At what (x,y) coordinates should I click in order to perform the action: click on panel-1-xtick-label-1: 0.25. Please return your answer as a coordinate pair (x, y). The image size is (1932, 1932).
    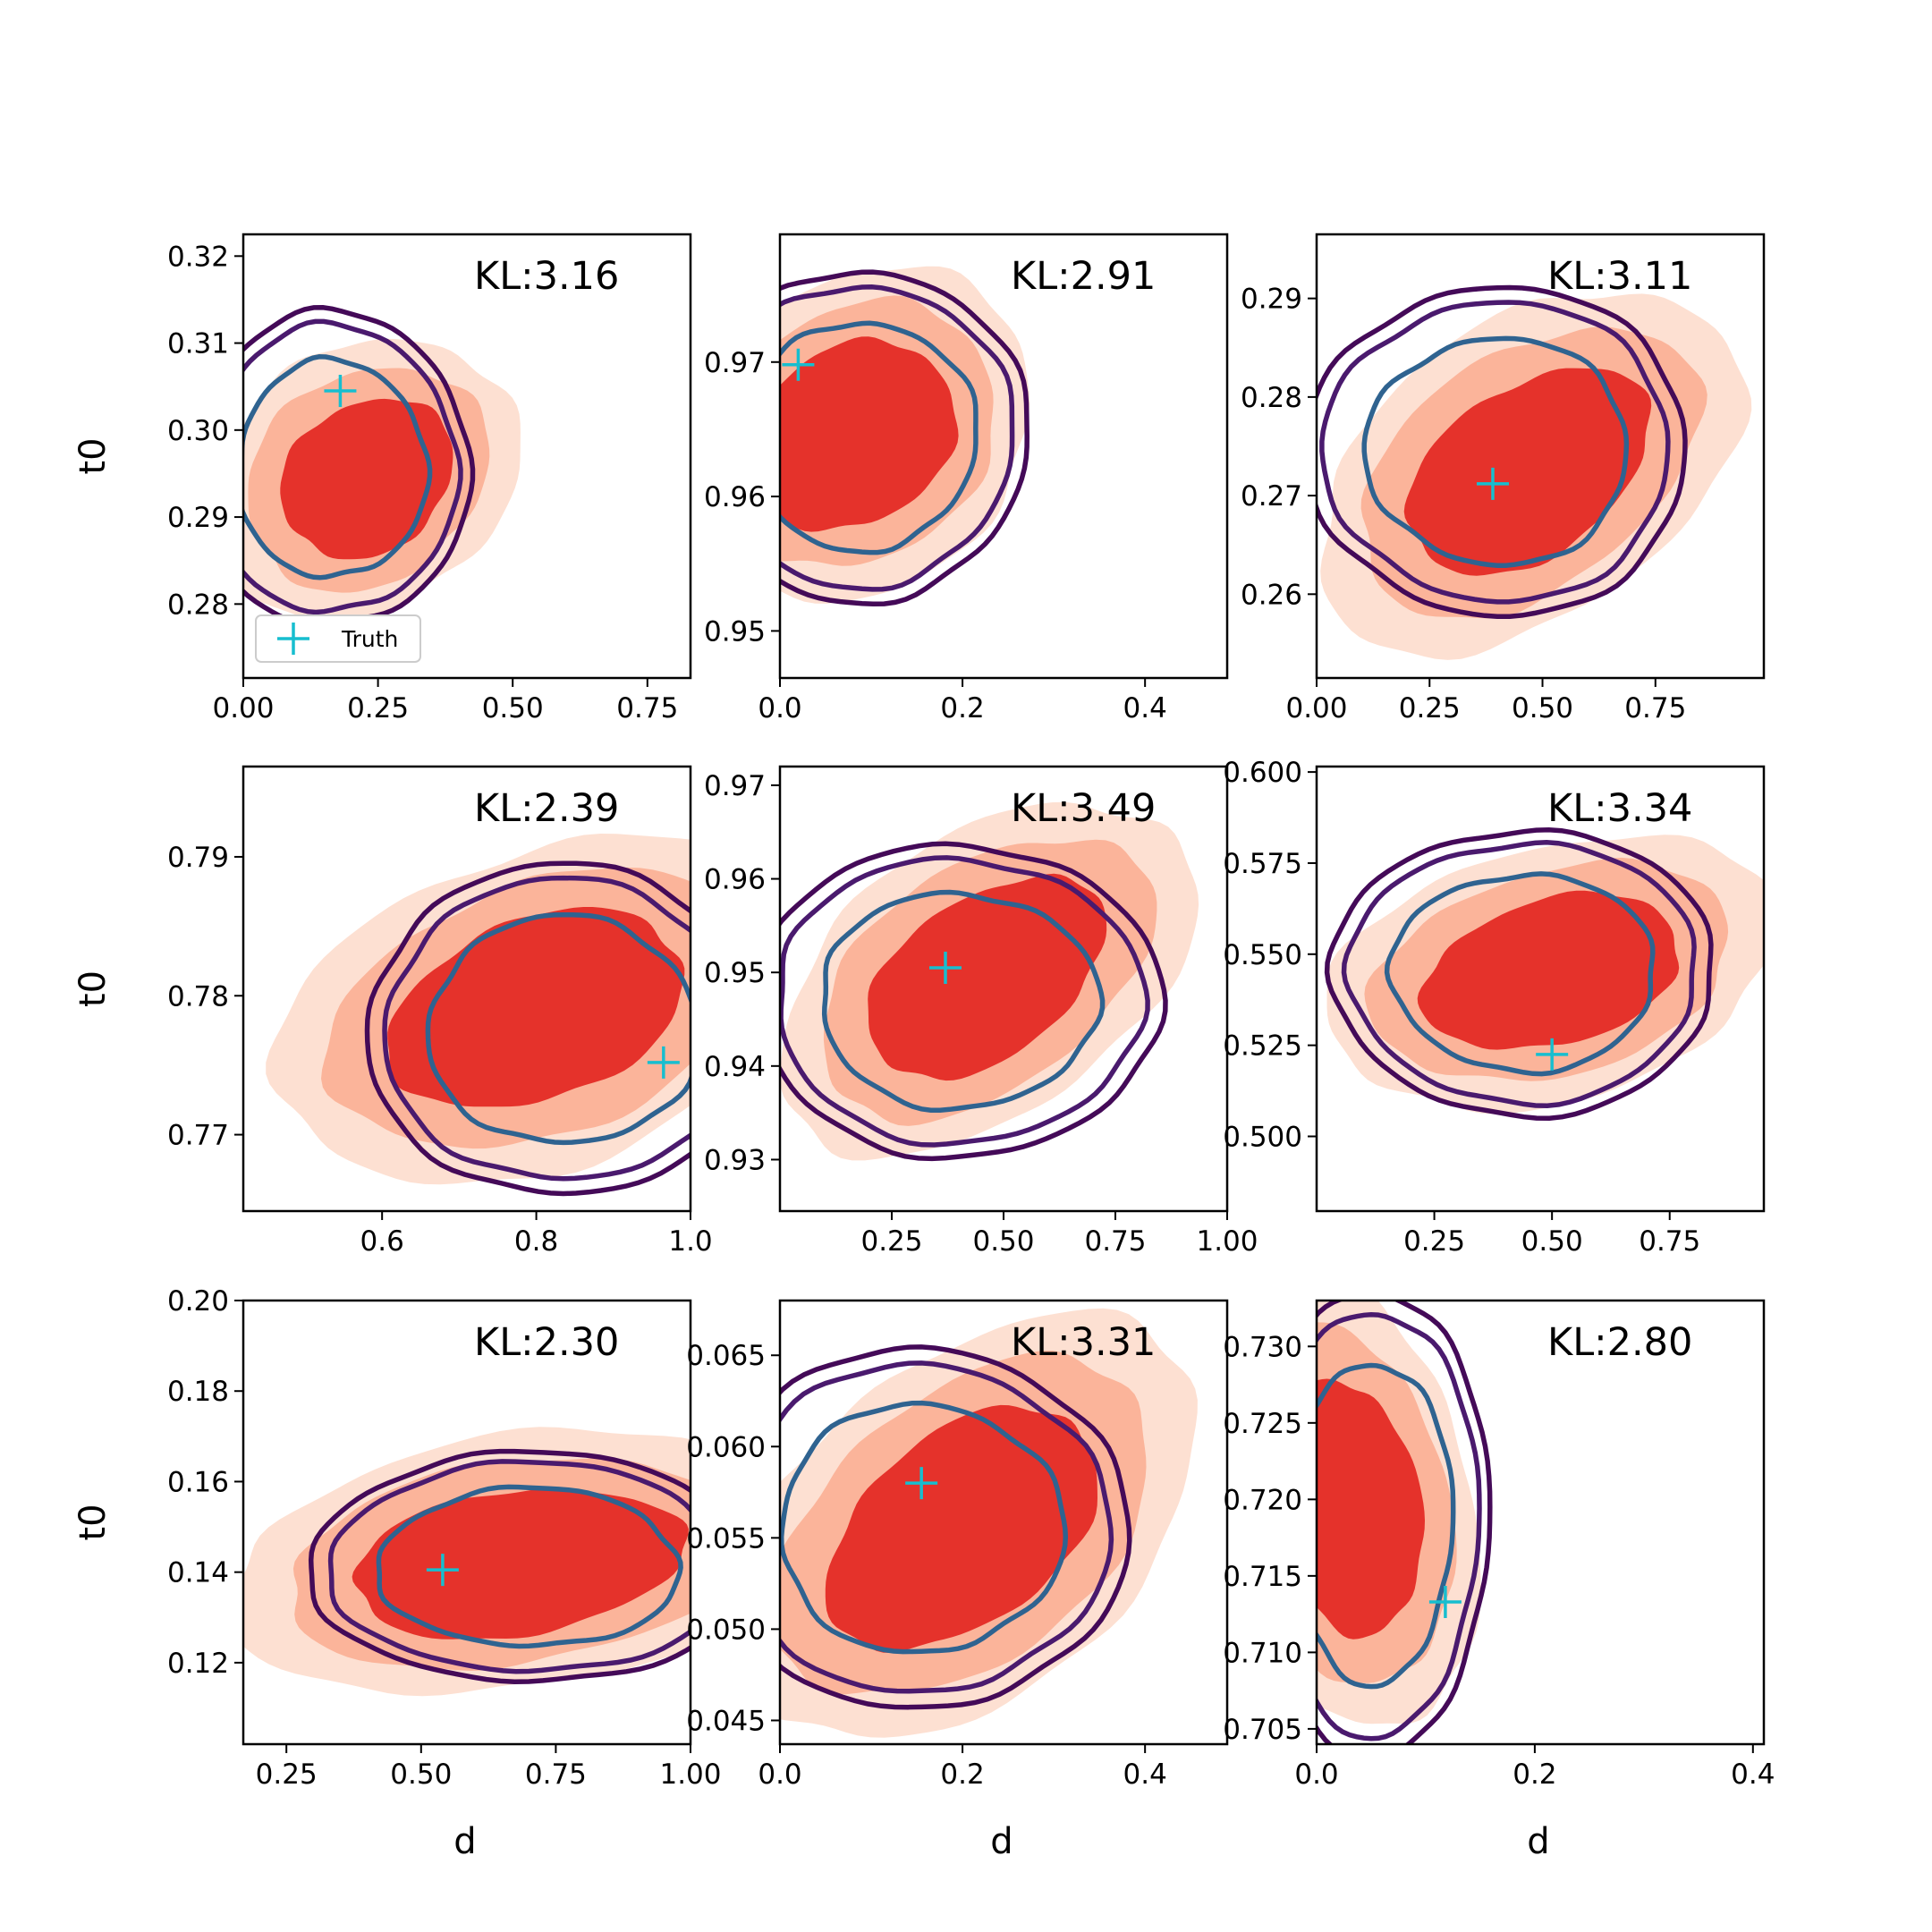
    Looking at the image, I should click on (378, 708).